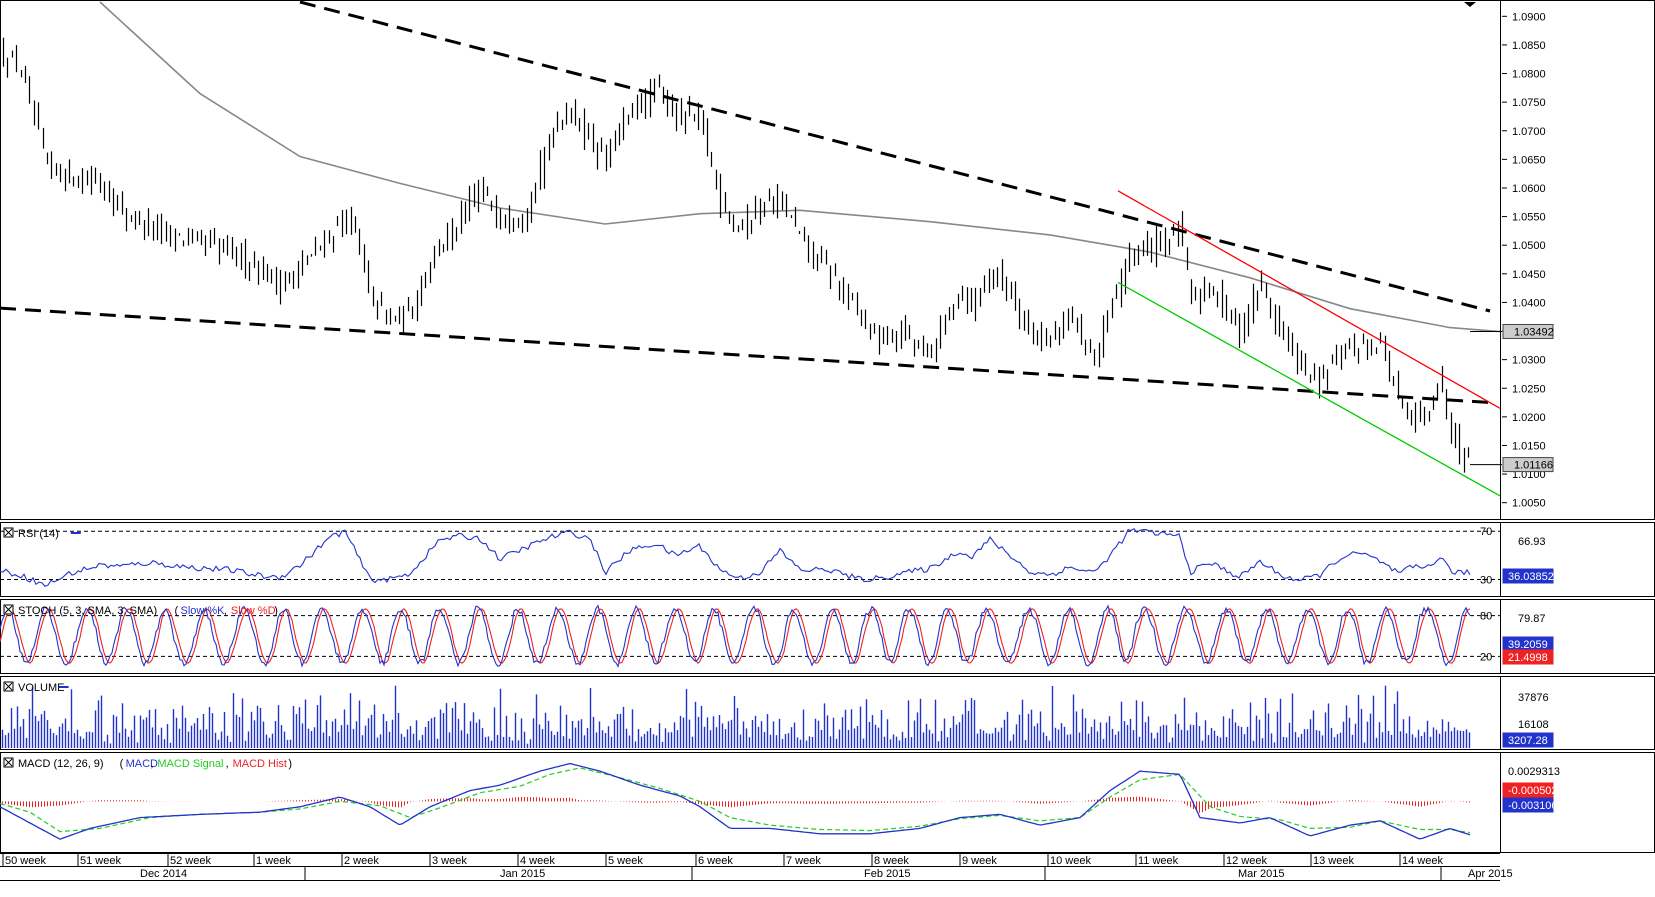  What do you see at coordinates (41, 688) in the screenshot?
I see `panel-title: VOLUME` at bounding box center [41, 688].